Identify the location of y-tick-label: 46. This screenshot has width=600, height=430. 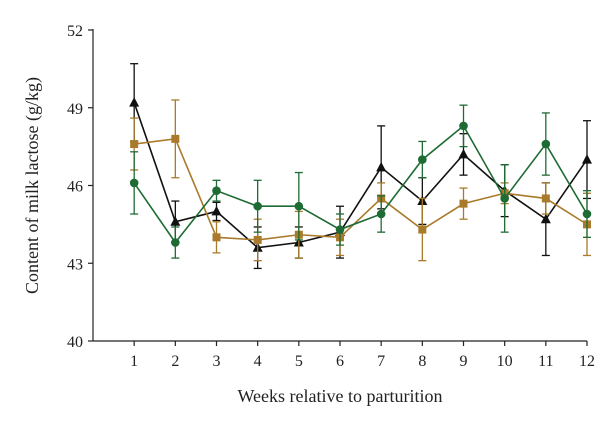
(75, 187).